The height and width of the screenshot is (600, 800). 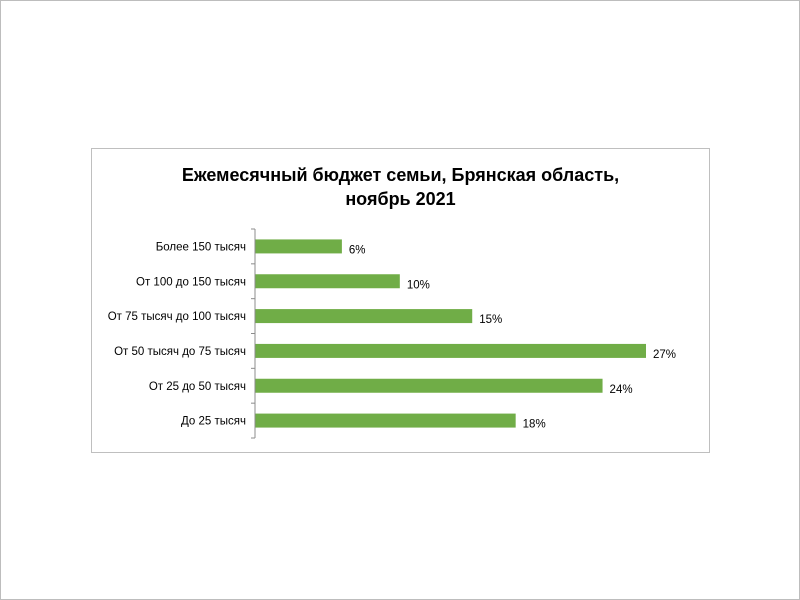 What do you see at coordinates (357, 250) in the screenshot?
I see `data-label: 6%` at bounding box center [357, 250].